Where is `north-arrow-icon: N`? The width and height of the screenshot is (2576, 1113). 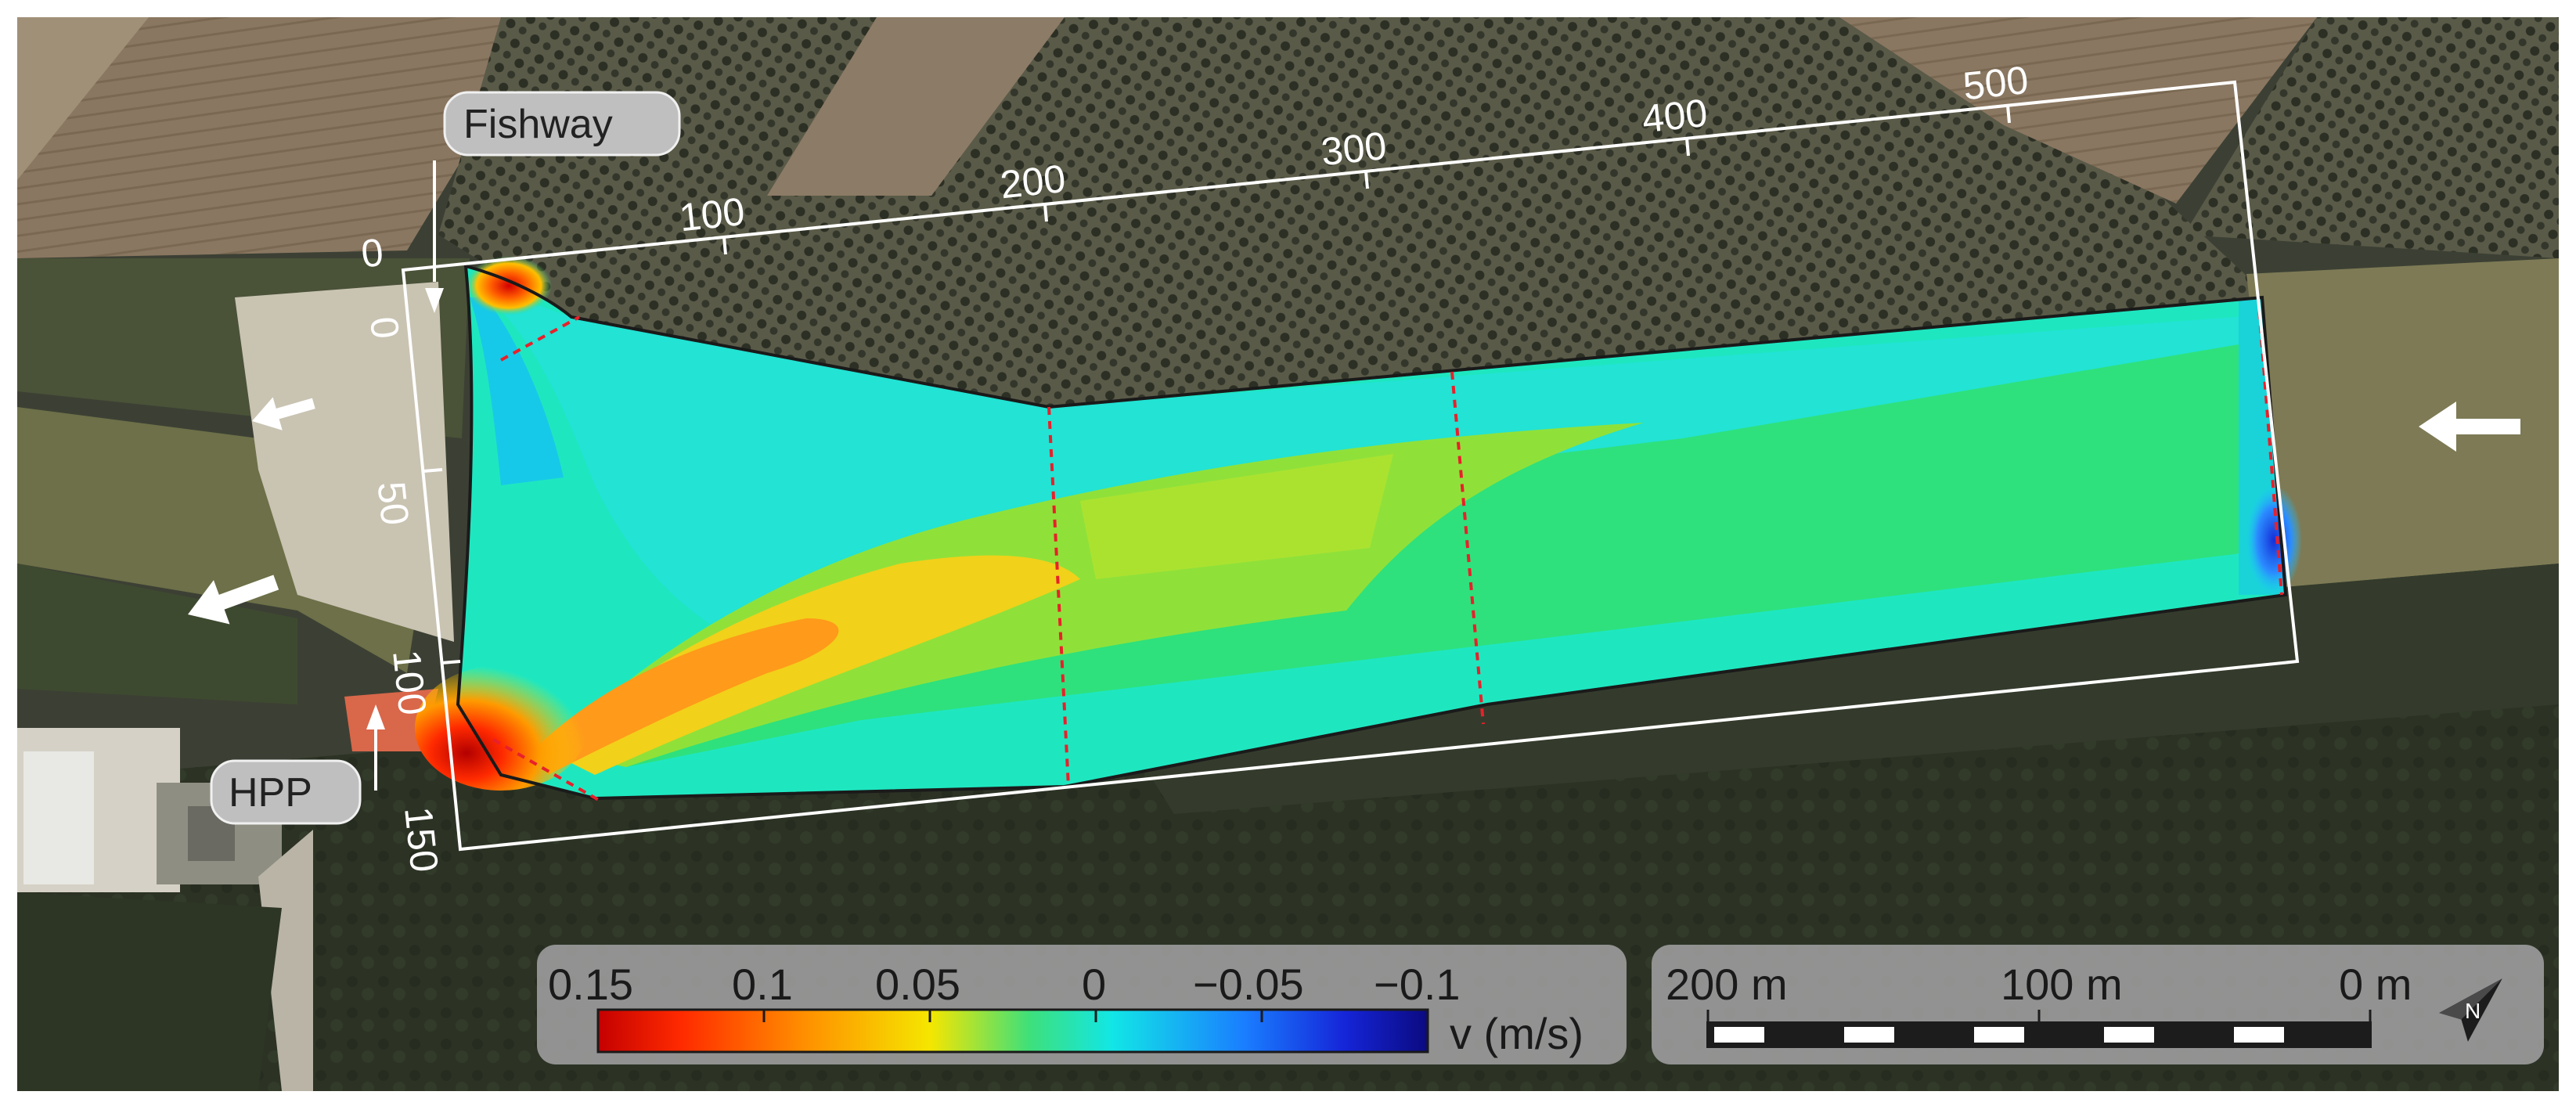 north-arrow-icon: N is located at coordinates (2470, 1010).